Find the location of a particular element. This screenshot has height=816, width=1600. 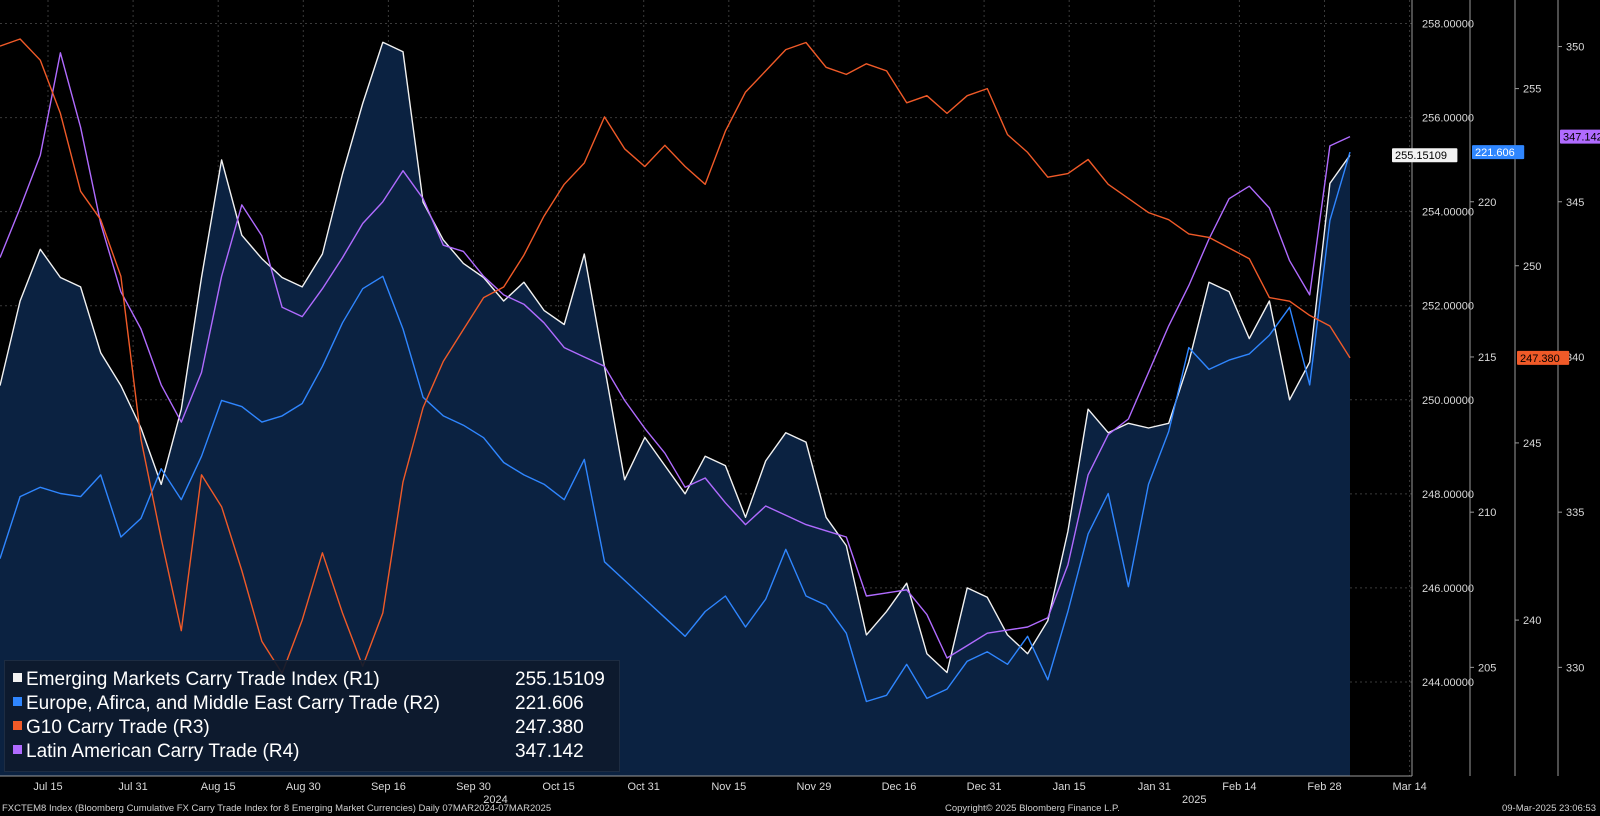

x-tick-label: Jan 15 is located at coordinates (1069, 787).